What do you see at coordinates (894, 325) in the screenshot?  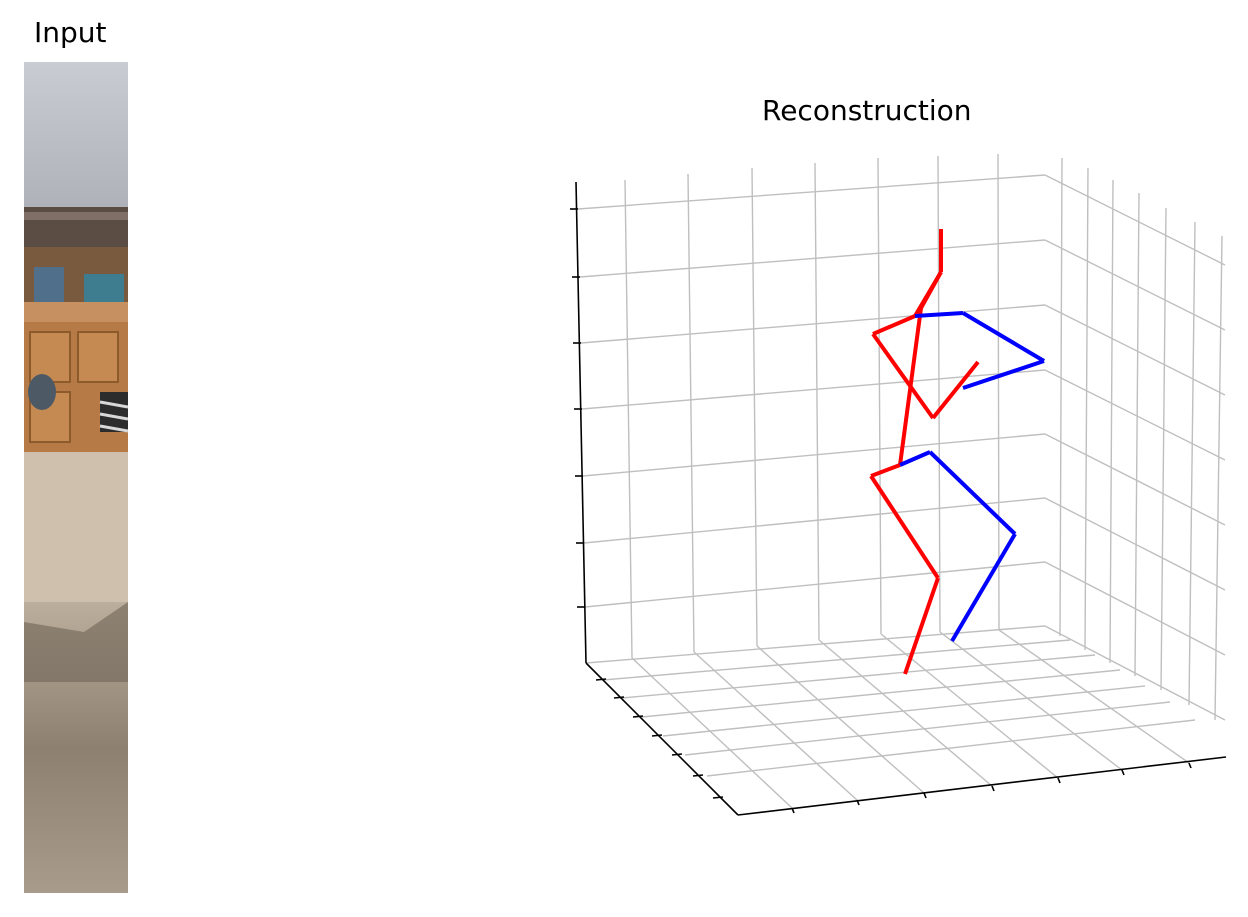 I see `bone-r_shoulder-r_elbow` at bounding box center [894, 325].